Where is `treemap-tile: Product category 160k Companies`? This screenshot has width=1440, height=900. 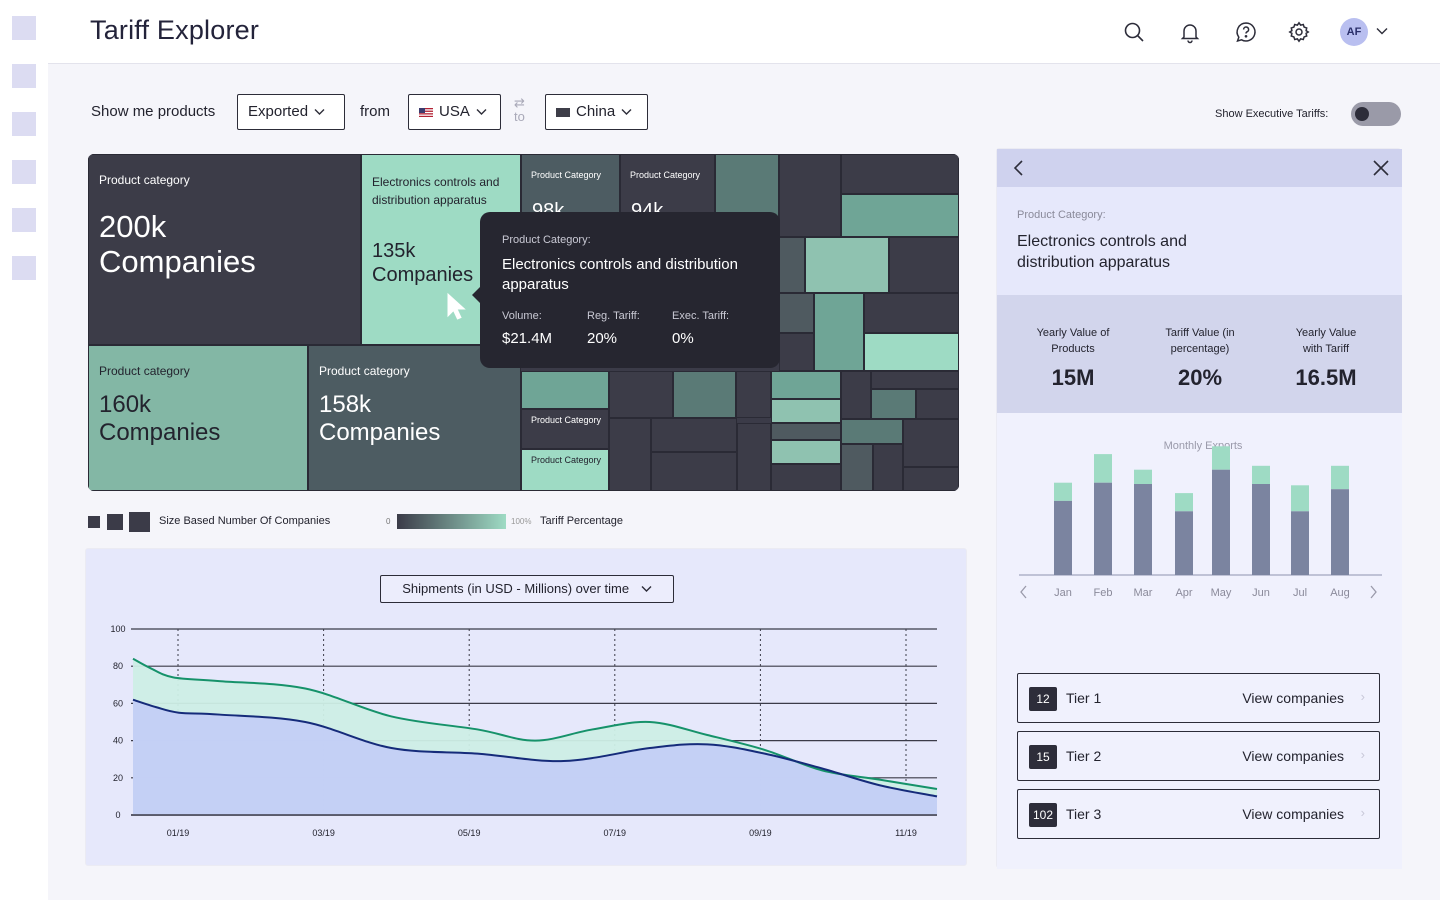 treemap-tile: Product category 160k Companies is located at coordinates (198, 418).